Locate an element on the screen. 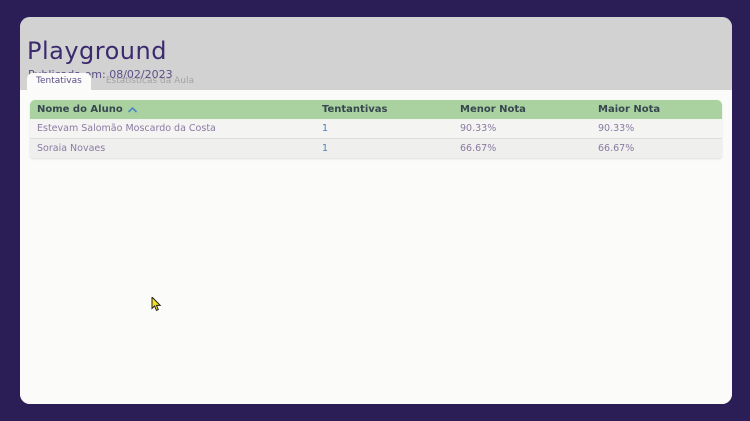 The image size is (750, 421). lowest-grade: 66.67% is located at coordinates (478, 148).